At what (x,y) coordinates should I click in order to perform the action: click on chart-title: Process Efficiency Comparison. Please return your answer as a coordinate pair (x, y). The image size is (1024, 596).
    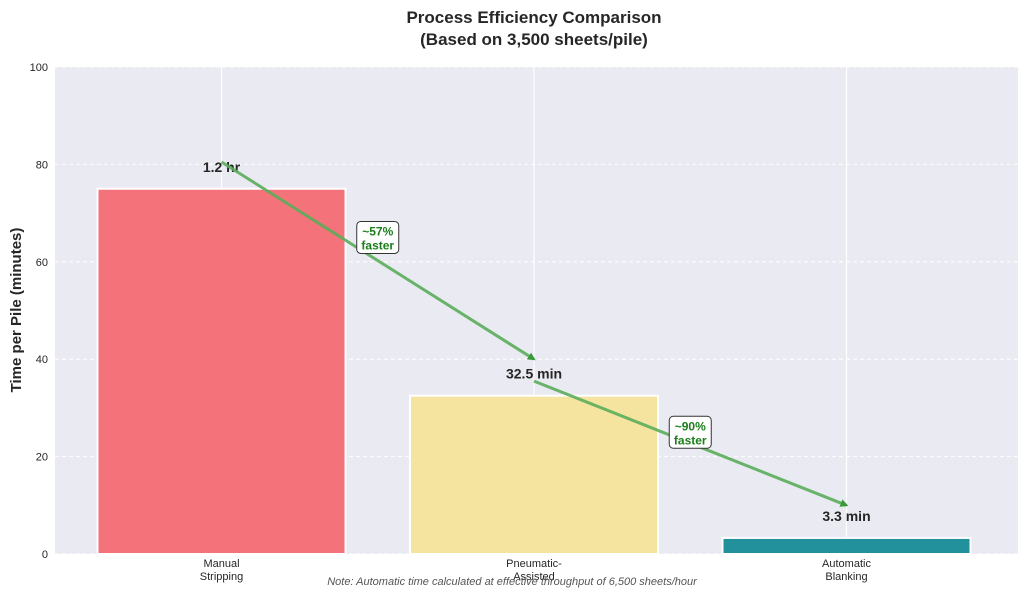
    Looking at the image, I should click on (533, 17).